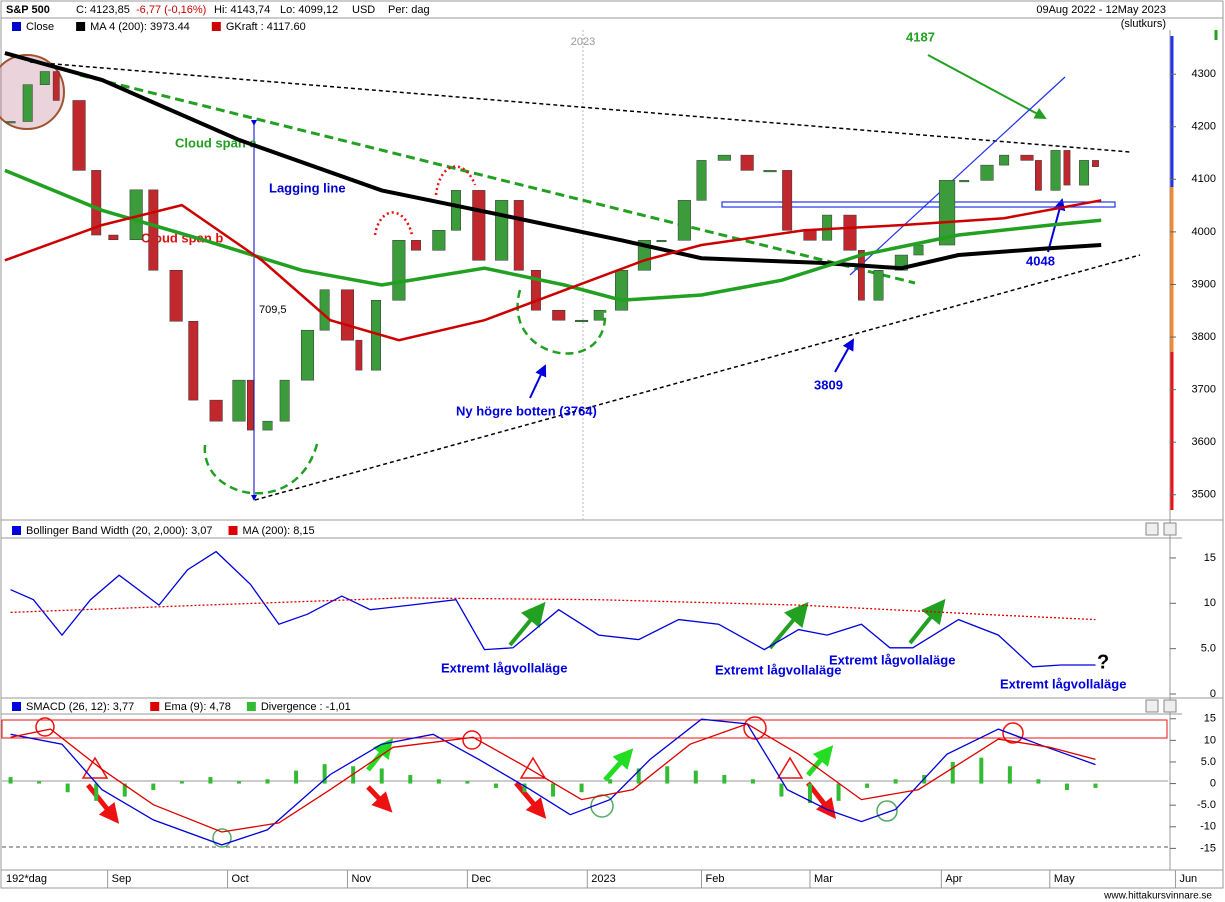 This screenshot has width=1225, height=902. Describe the element at coordinates (1188, 879) in the screenshot. I see `x-tick-label: Jun` at that location.